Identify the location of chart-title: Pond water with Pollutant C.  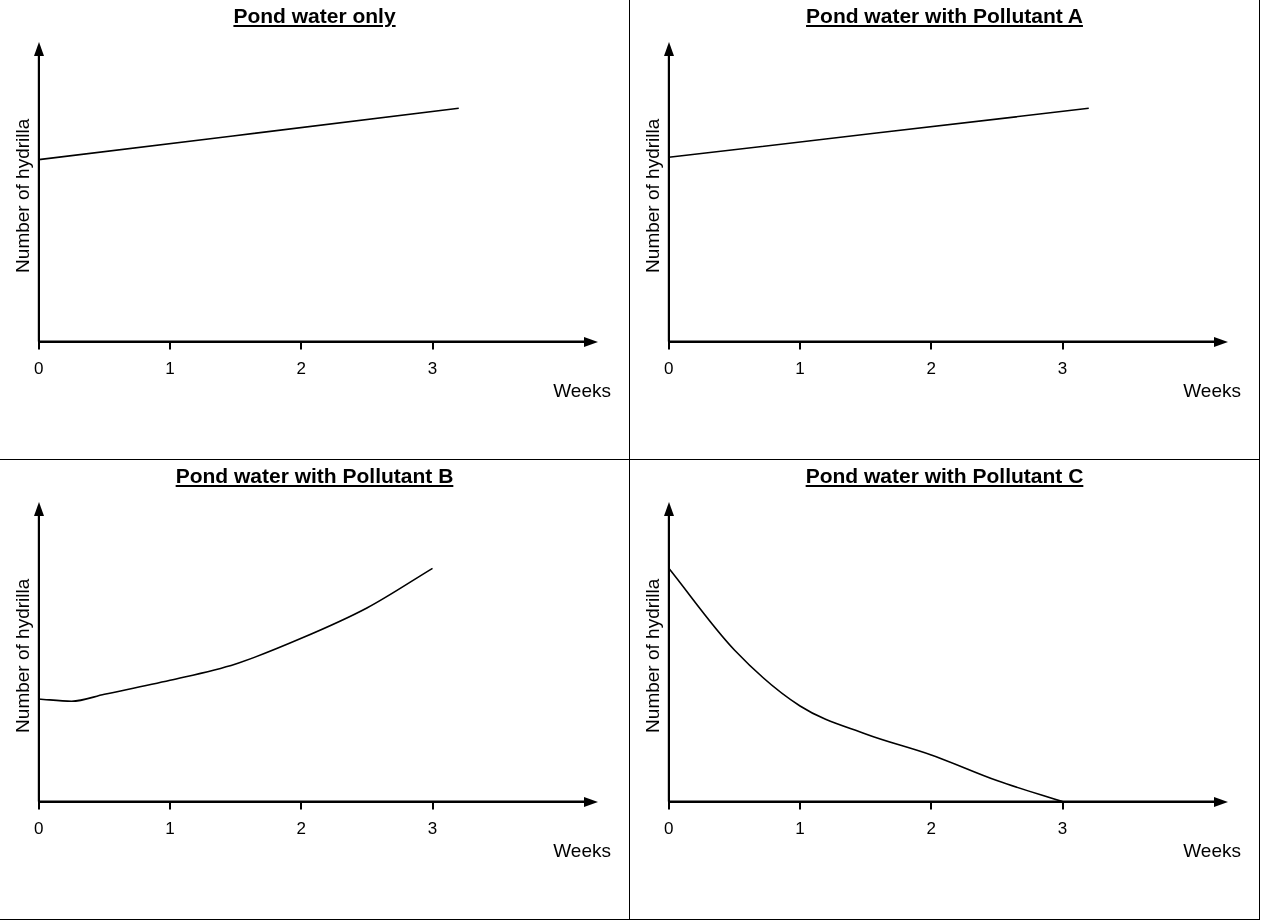
(944, 476).